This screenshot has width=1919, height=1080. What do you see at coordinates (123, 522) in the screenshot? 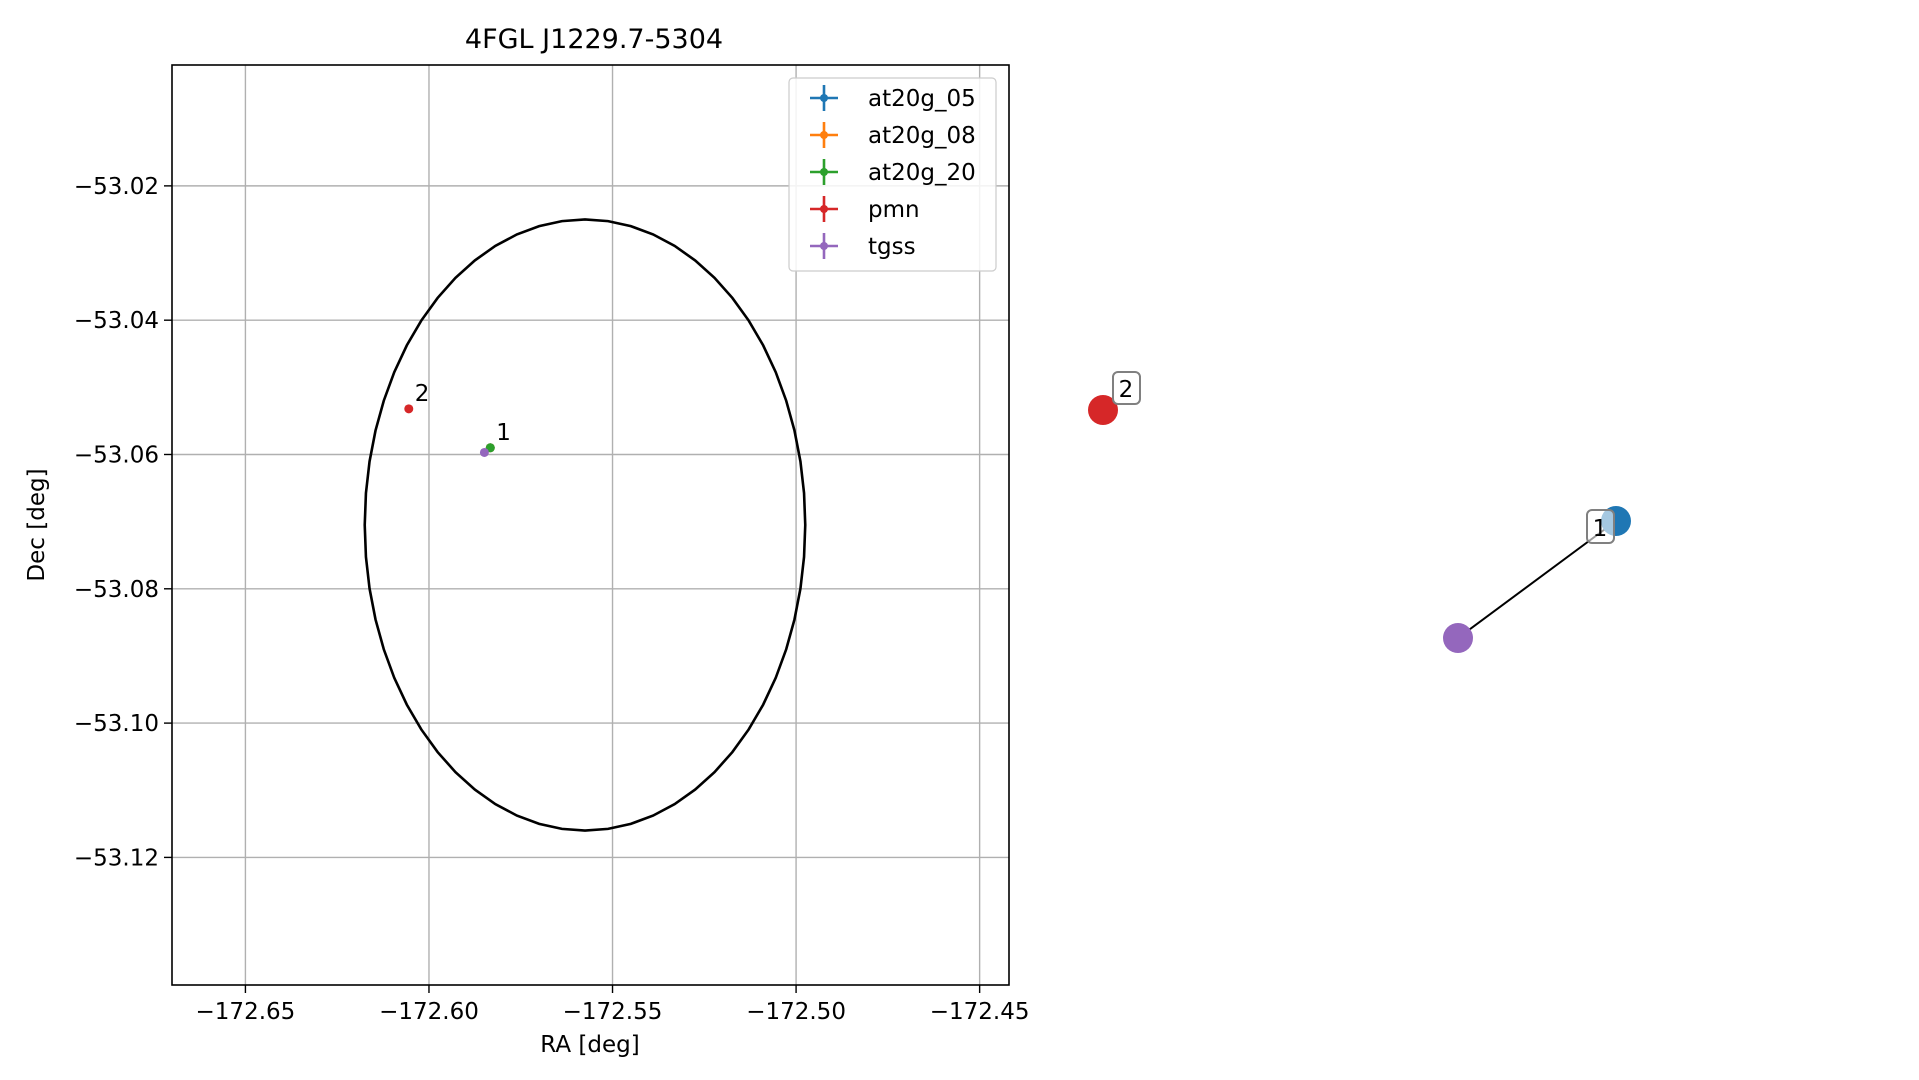
I see `y-axis-ticks: −53.02 −53.04 −53.06 −53.08 −53.10 −53.12` at bounding box center [123, 522].